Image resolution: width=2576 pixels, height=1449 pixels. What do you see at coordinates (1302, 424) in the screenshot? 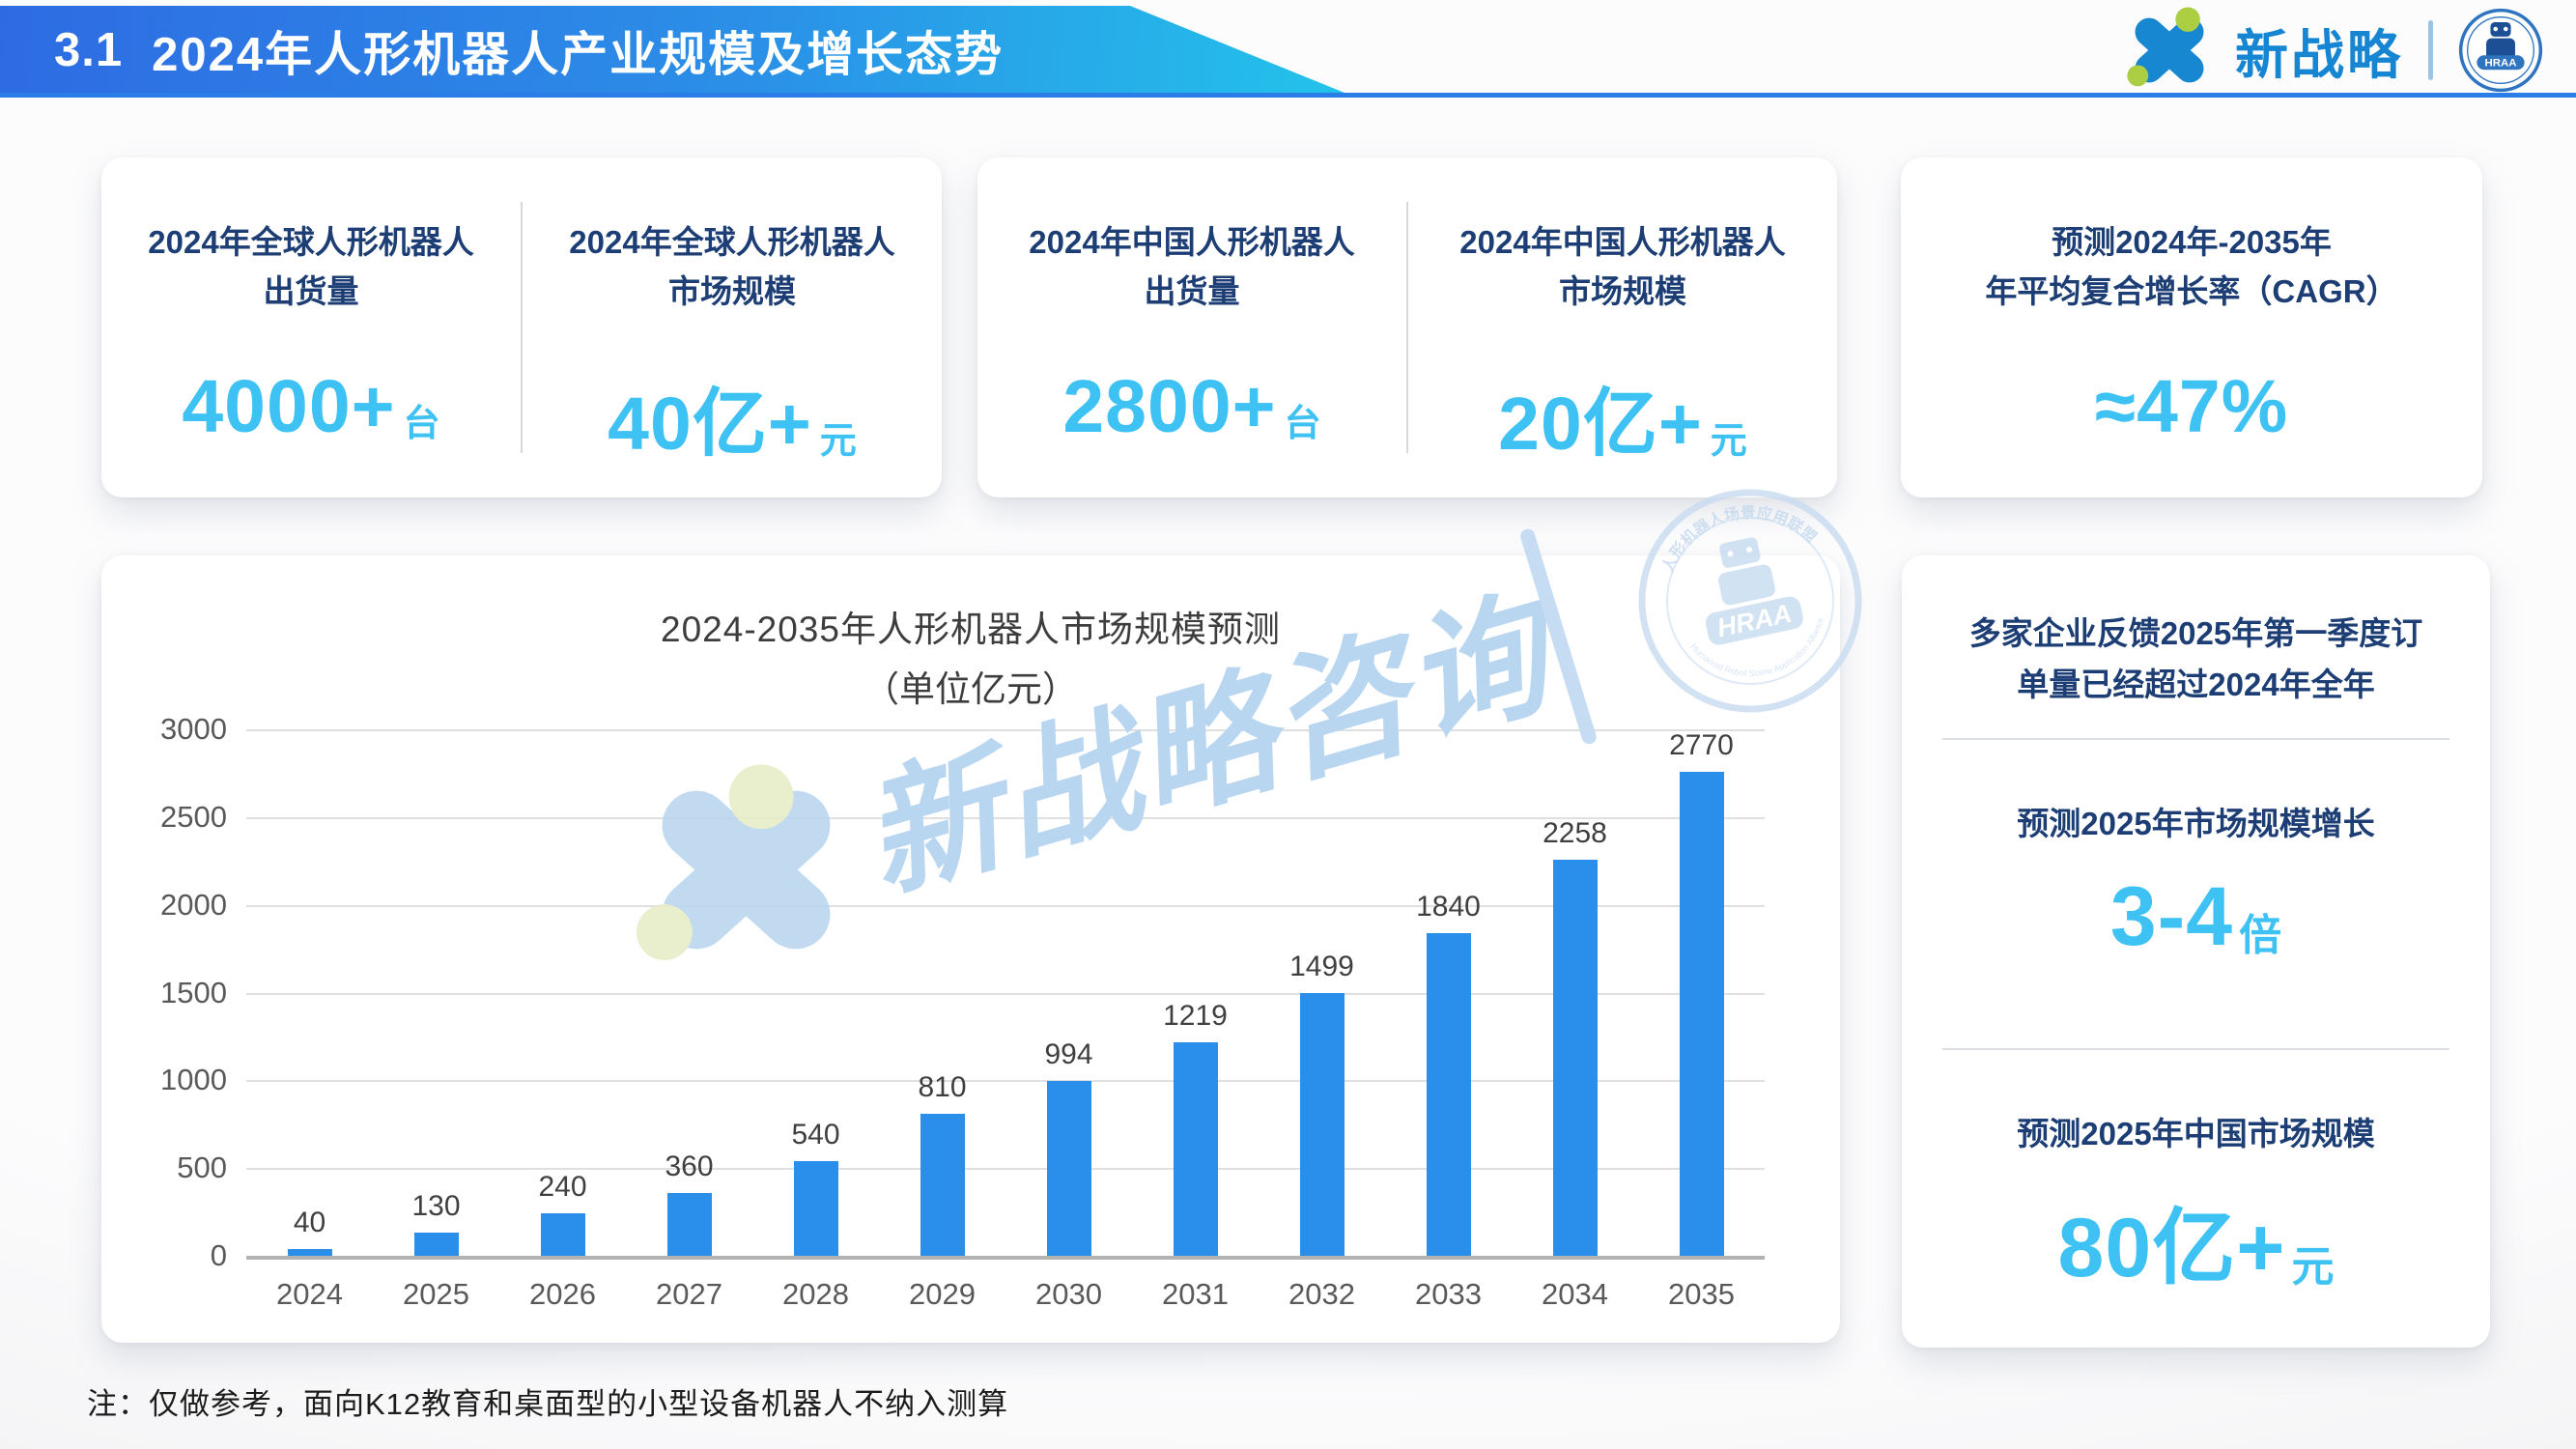
I see `stat-value-unit: 台` at bounding box center [1302, 424].